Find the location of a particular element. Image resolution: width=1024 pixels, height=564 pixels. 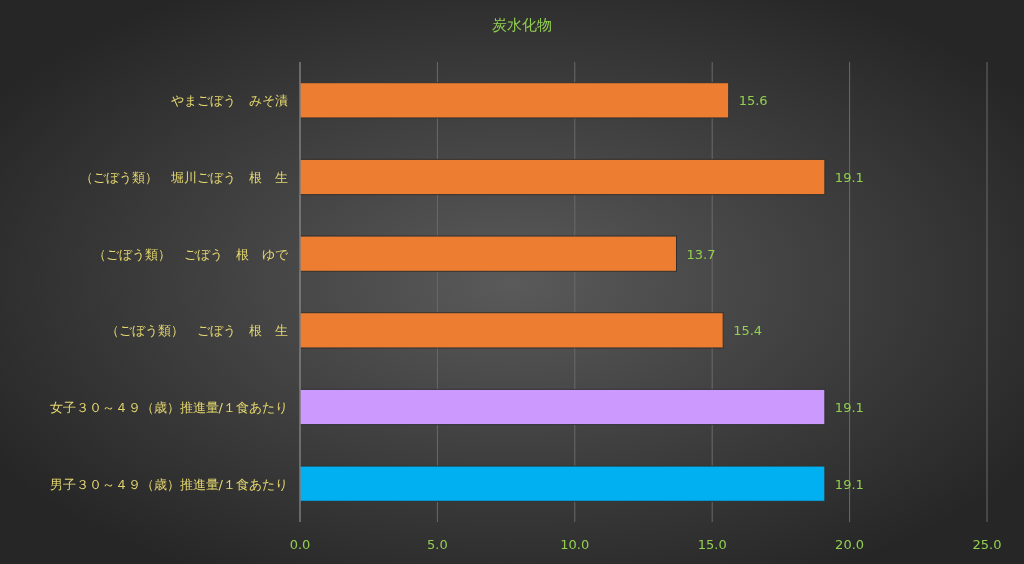

y-tick-label: （ごぼう類） ごぼう 根 生 is located at coordinates (197, 331).